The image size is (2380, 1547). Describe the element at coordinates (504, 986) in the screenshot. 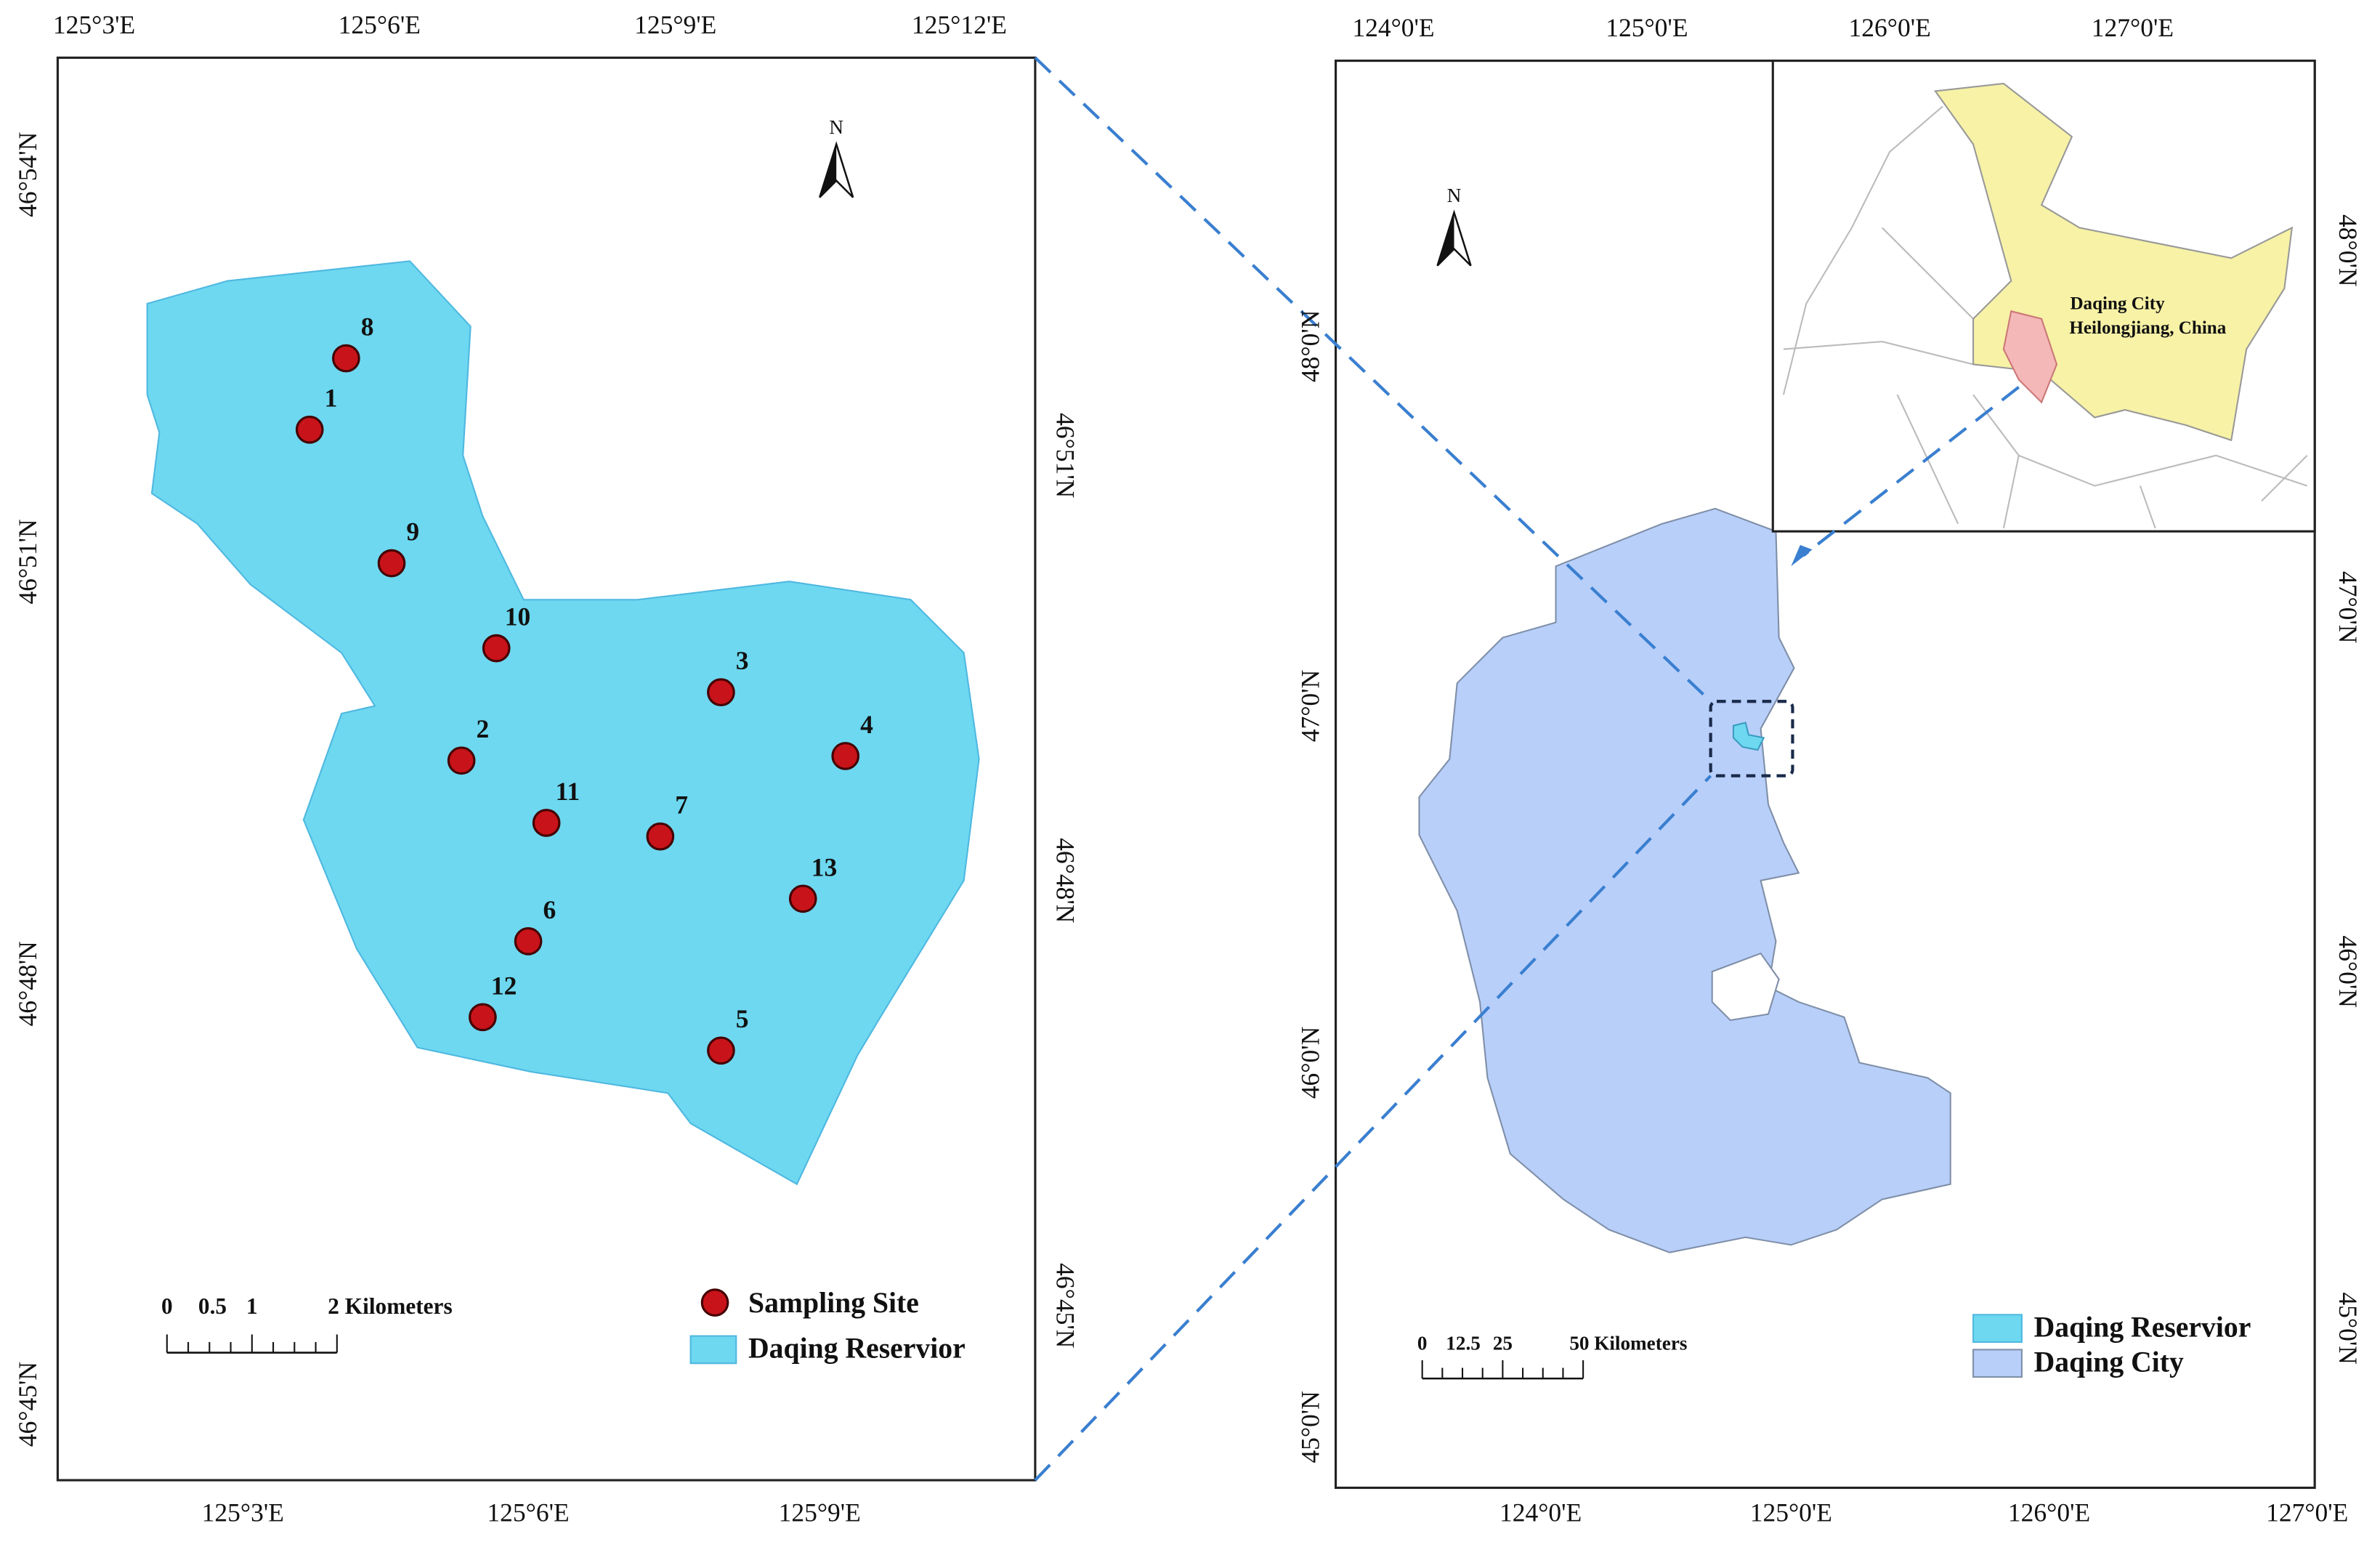

I see `site-label: 12` at that location.